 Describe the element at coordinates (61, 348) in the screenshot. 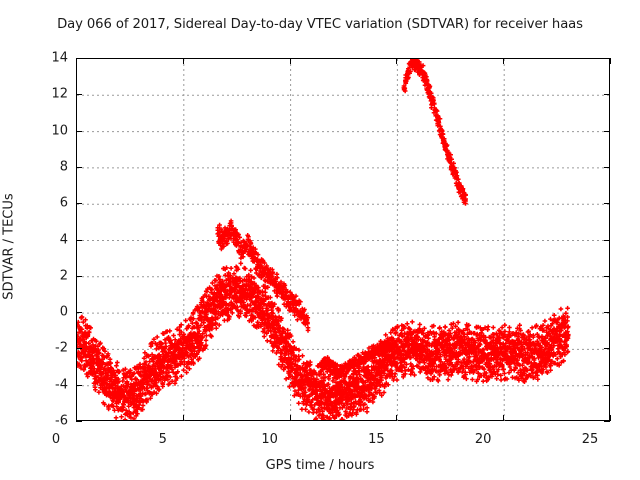

I see `y-tick-label: -2` at that location.